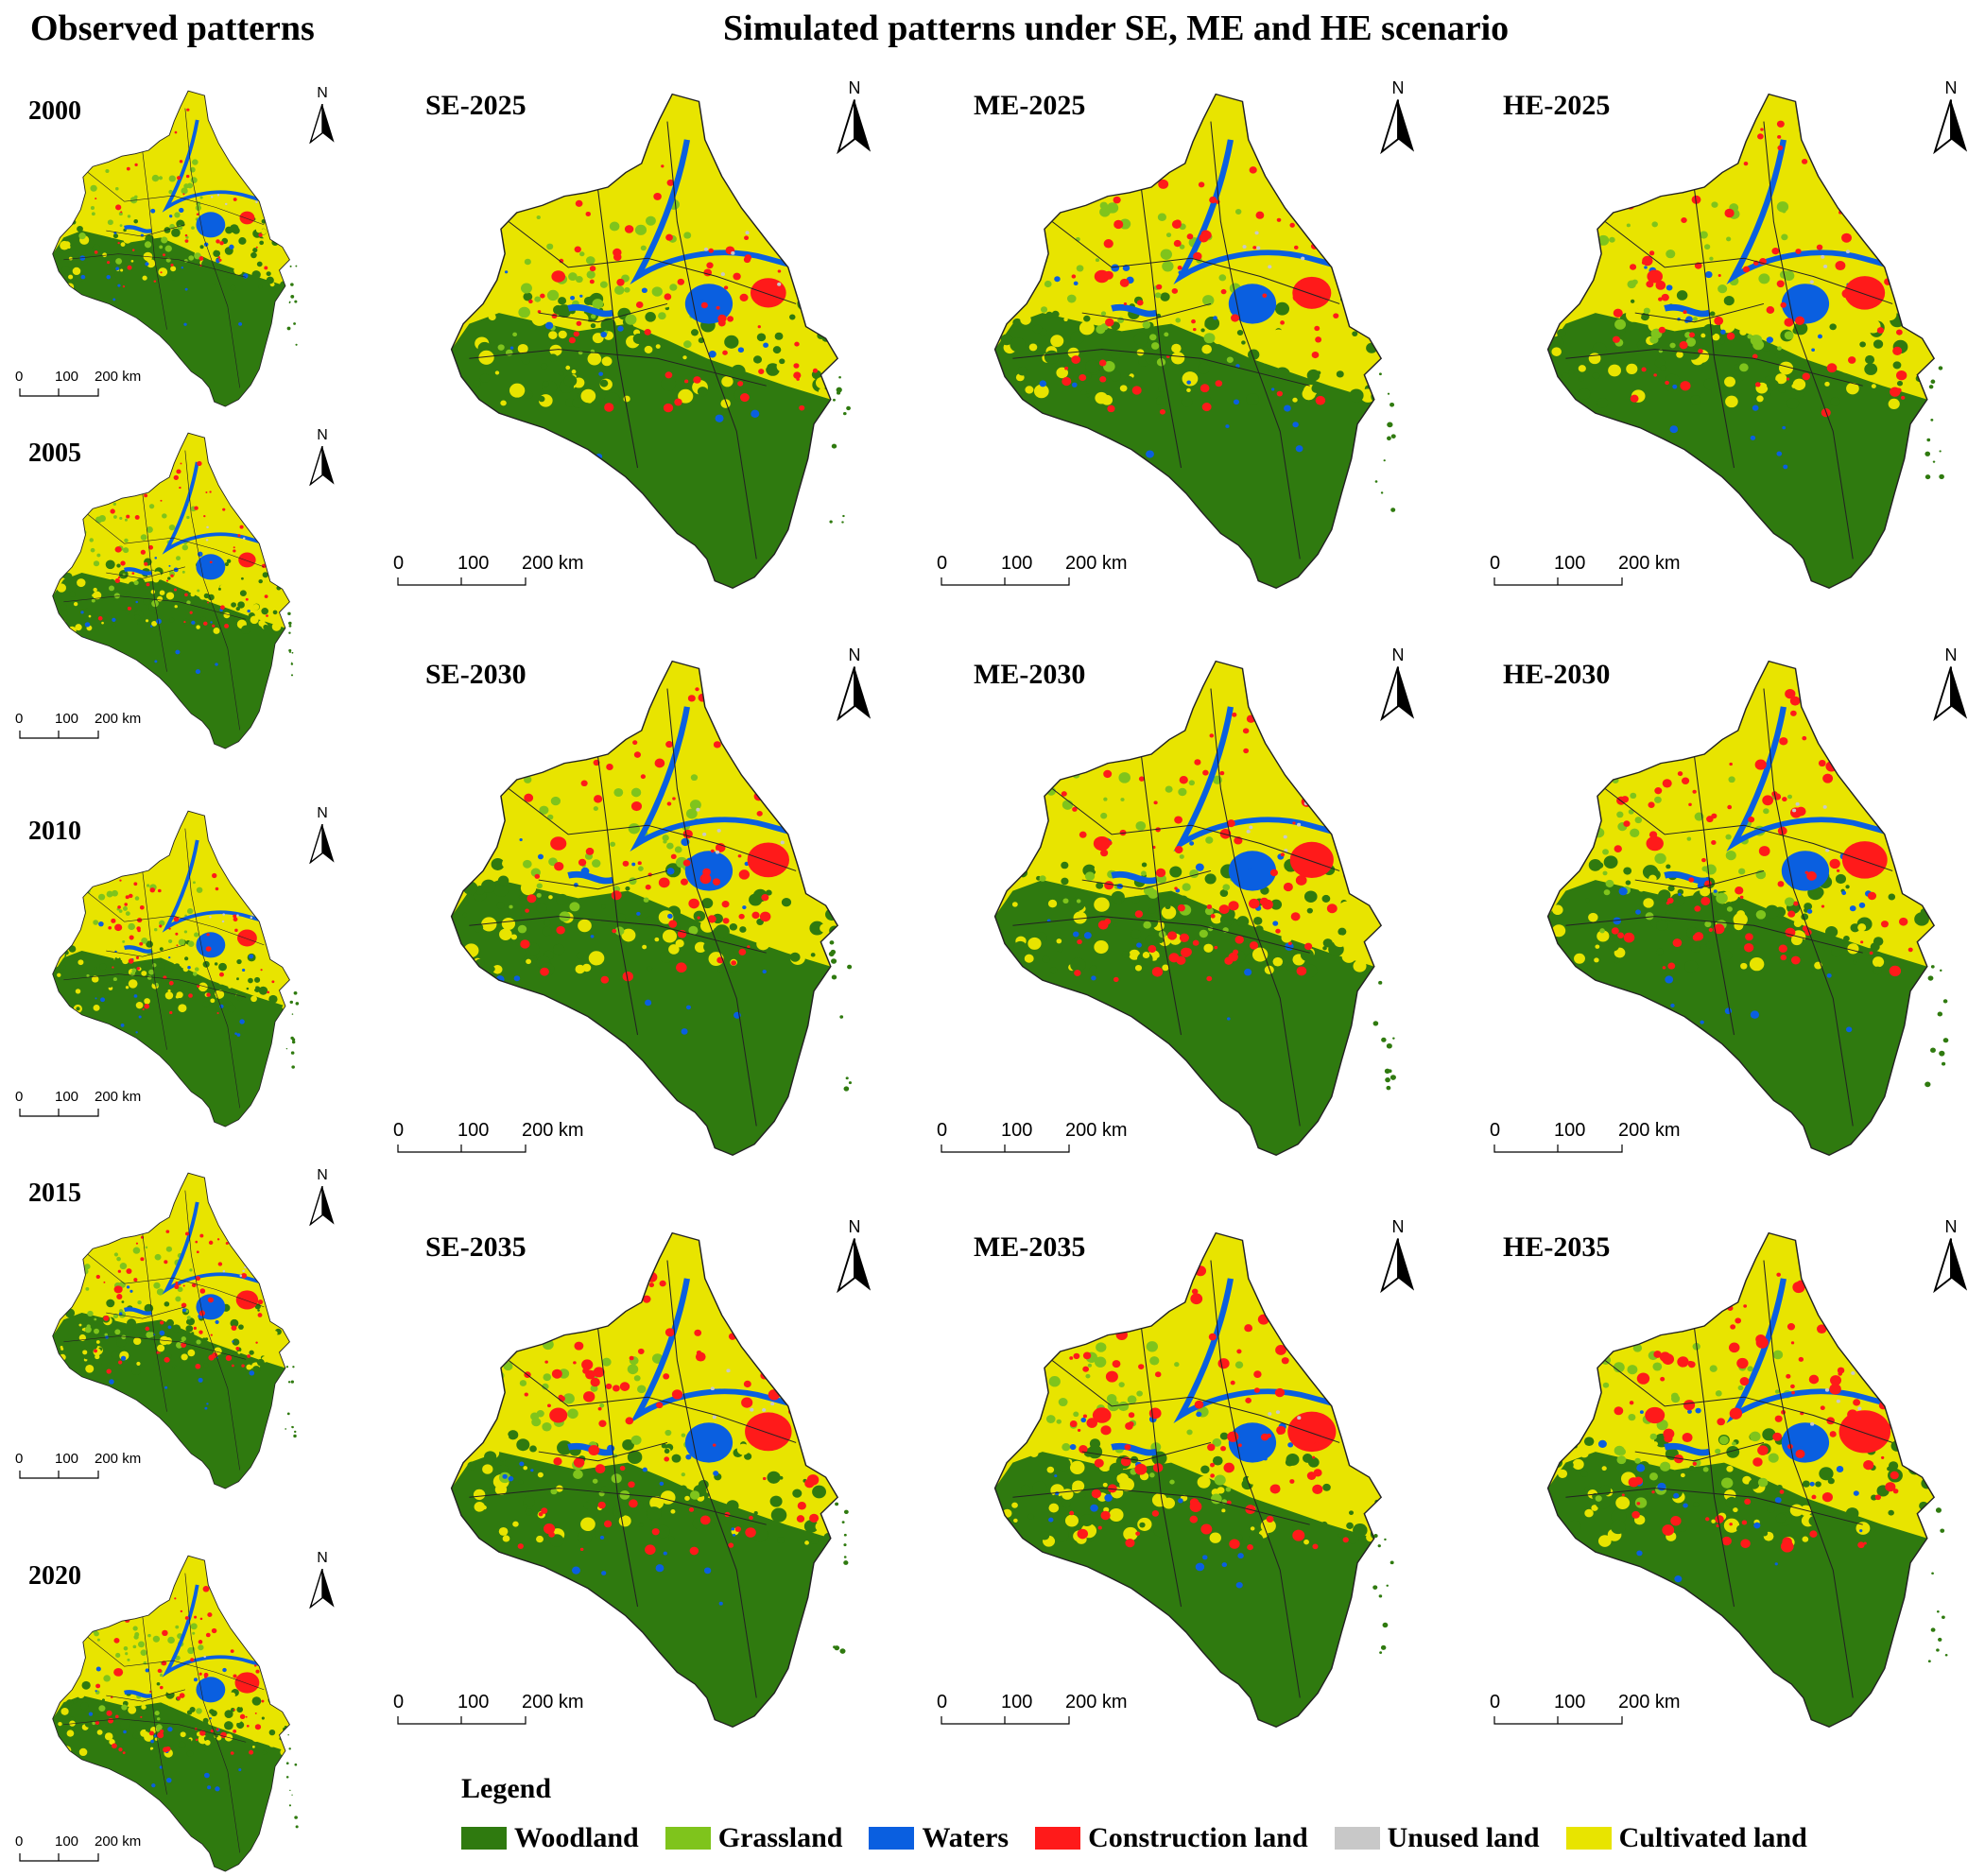 This screenshot has width=1985, height=1876. I want to click on legend-label: Grassland, so click(780, 1838).